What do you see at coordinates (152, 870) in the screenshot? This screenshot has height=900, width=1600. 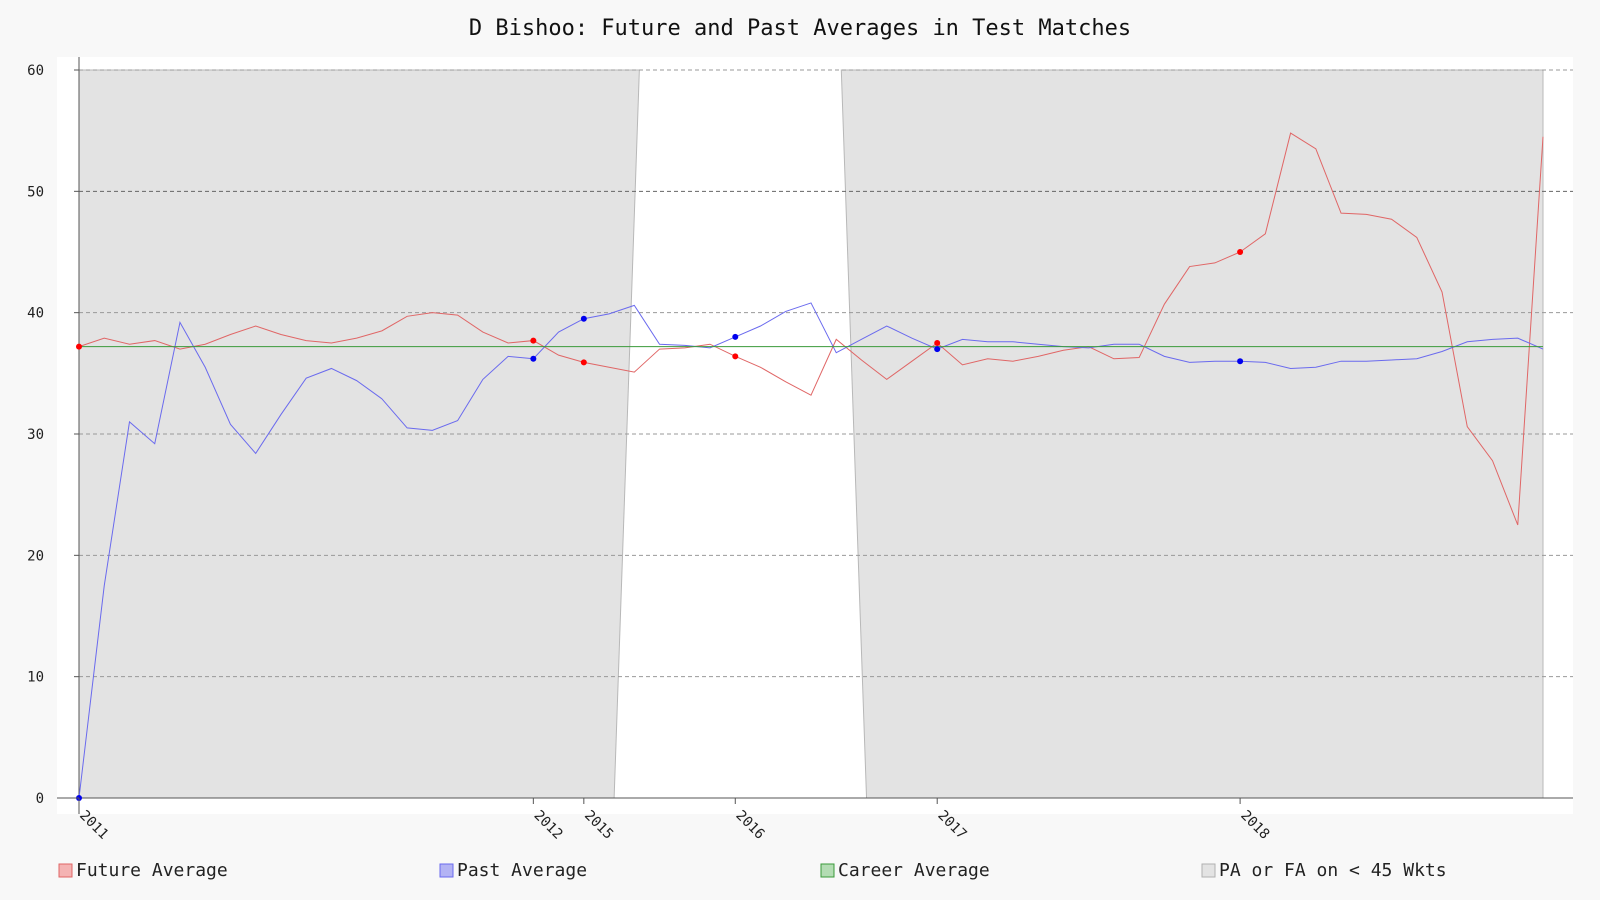 I see `legend-label: Future Average` at bounding box center [152, 870].